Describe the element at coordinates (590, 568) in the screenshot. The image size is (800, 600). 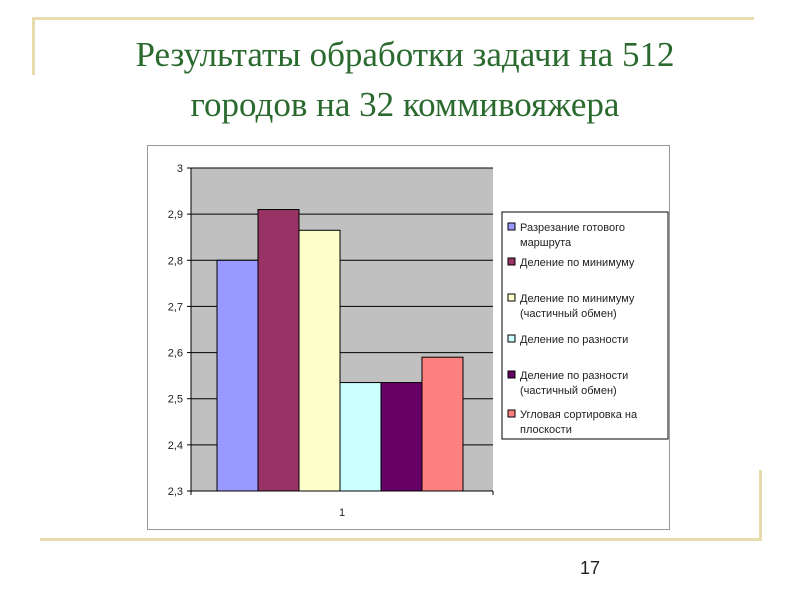
I see `page-number: 17` at that location.